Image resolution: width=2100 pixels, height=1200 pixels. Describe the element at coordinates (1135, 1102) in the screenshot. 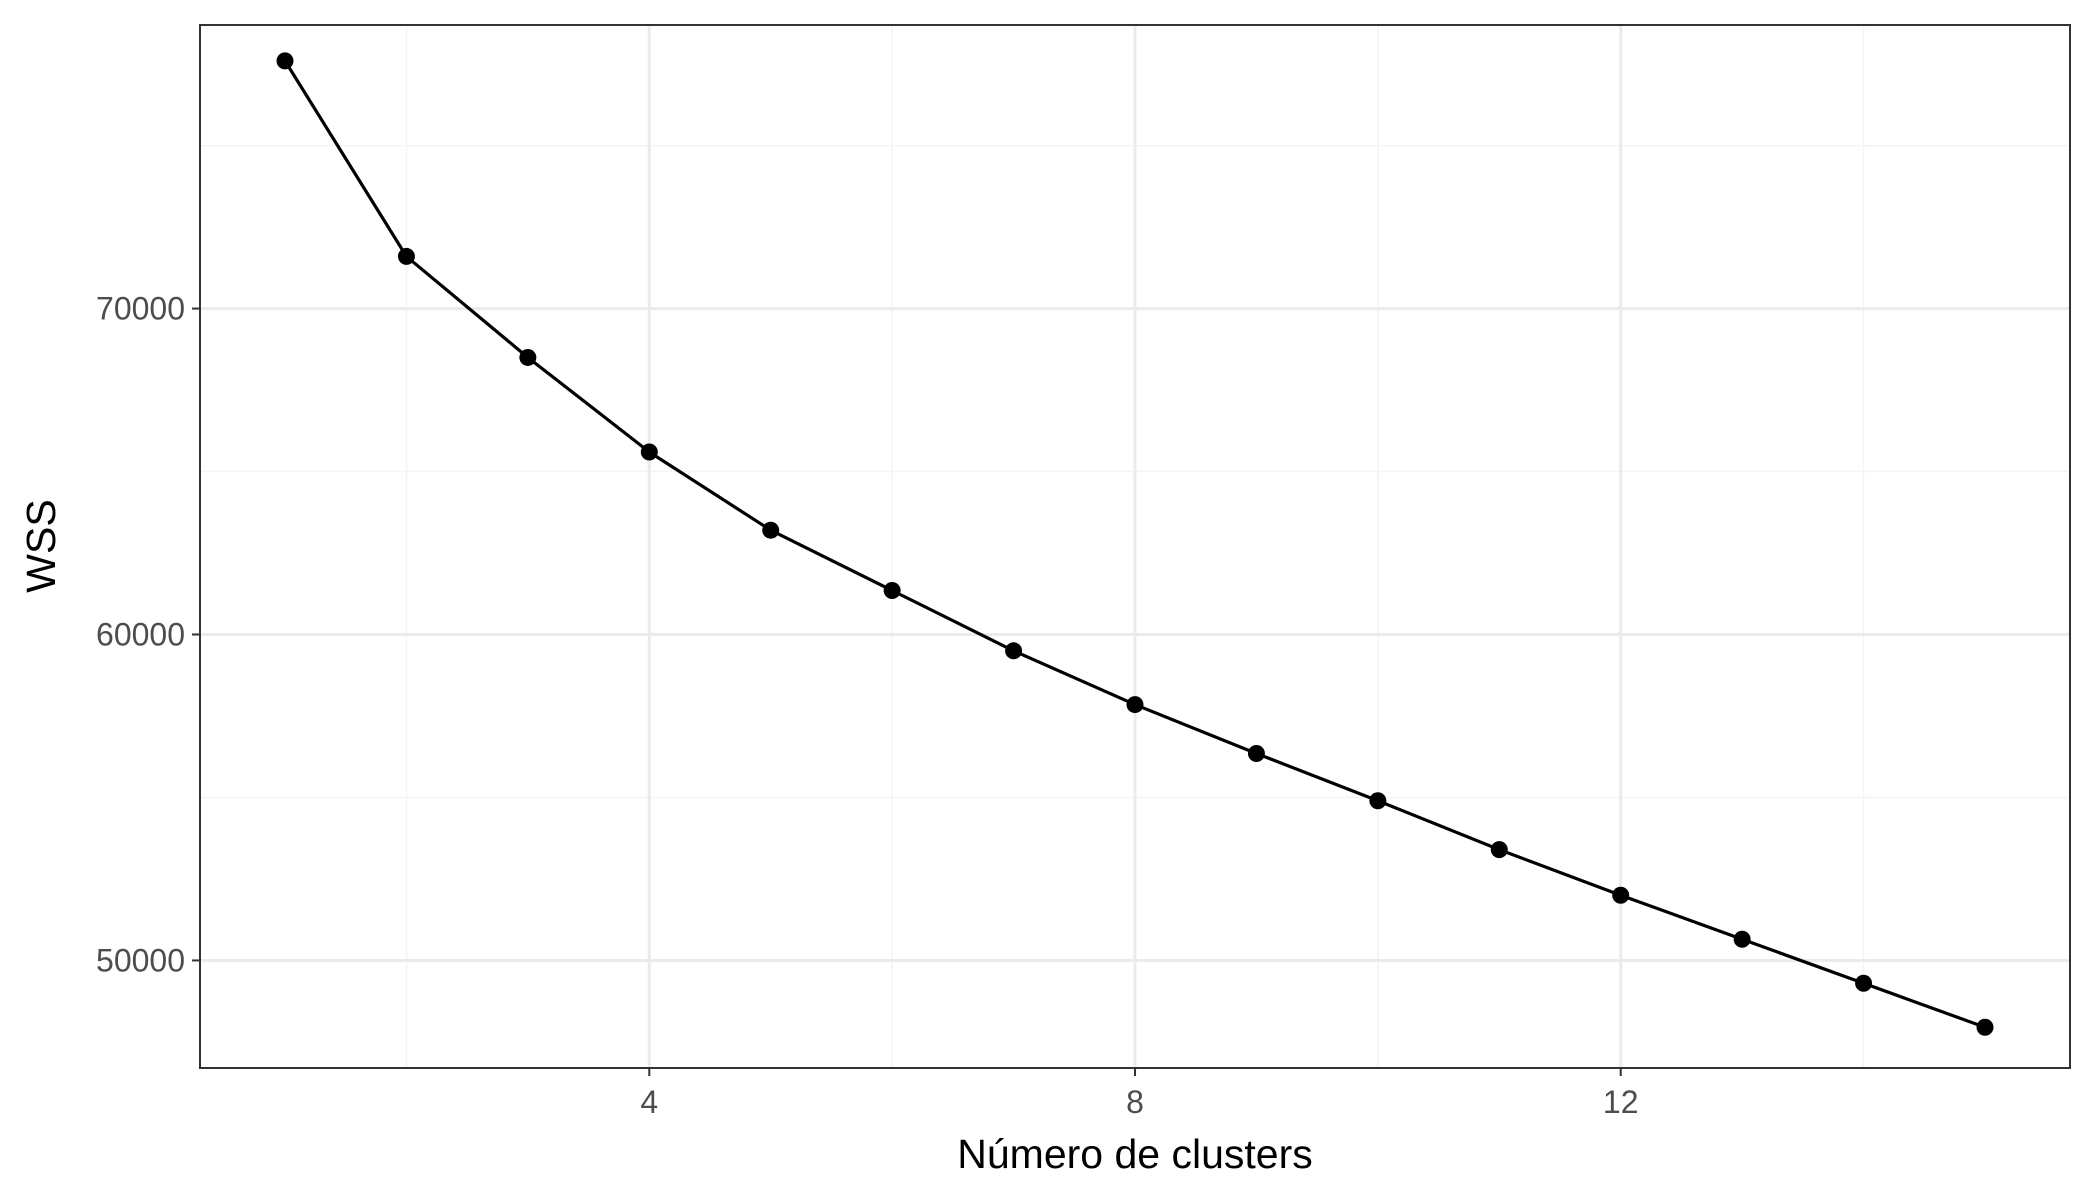

I see `x-tick-label: 8` at that location.